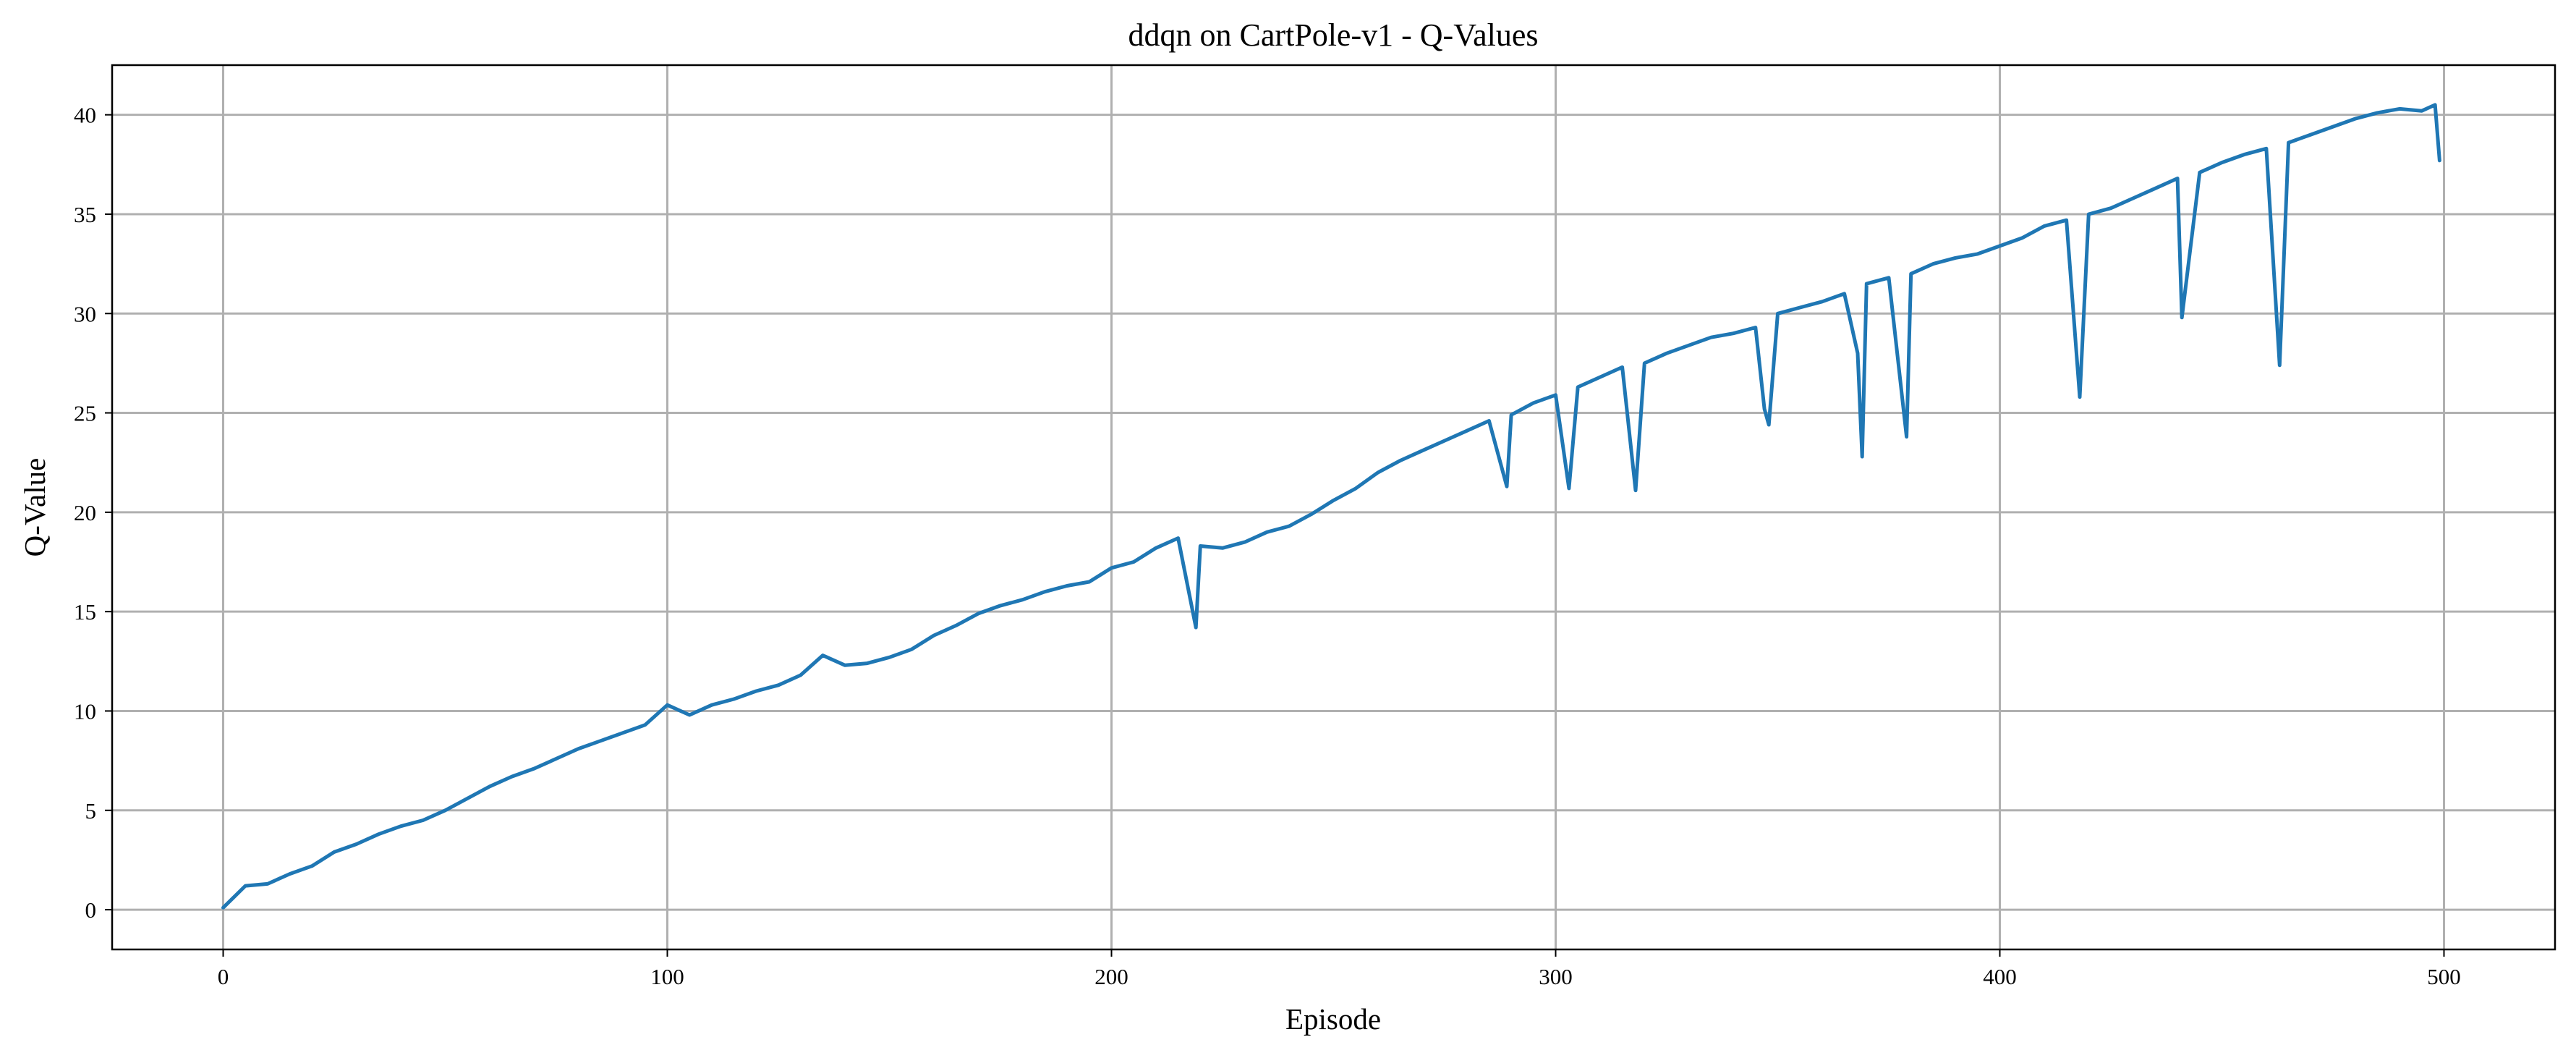  What do you see at coordinates (85, 612) in the screenshot?
I see `y-tick-label: 15` at bounding box center [85, 612].